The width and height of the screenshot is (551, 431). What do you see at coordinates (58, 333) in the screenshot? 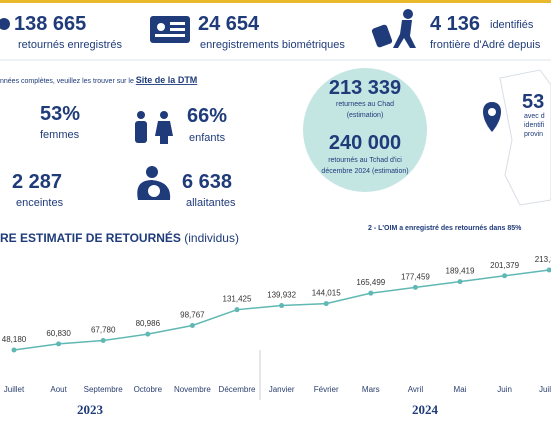
I see `value-label: 60,830` at bounding box center [58, 333].